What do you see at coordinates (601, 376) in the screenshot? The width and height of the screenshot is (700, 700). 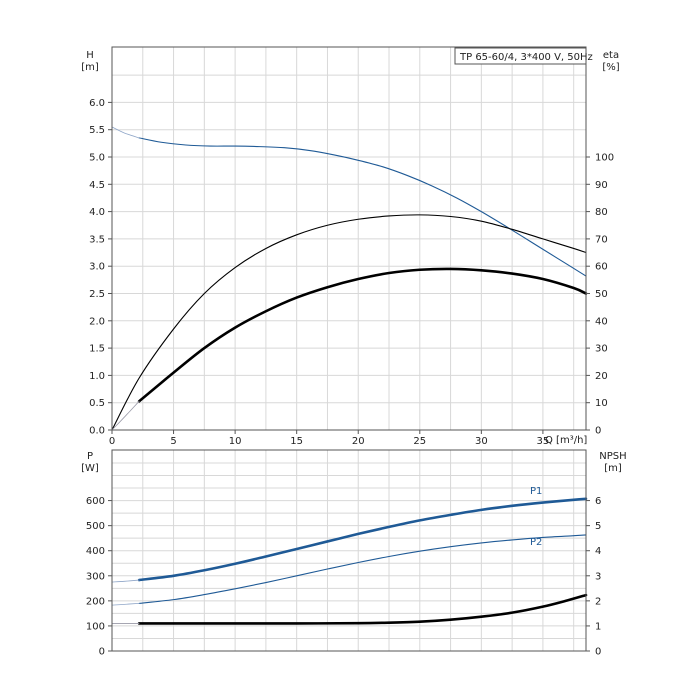 I see `y-right-tick-label: 20` at bounding box center [601, 376].